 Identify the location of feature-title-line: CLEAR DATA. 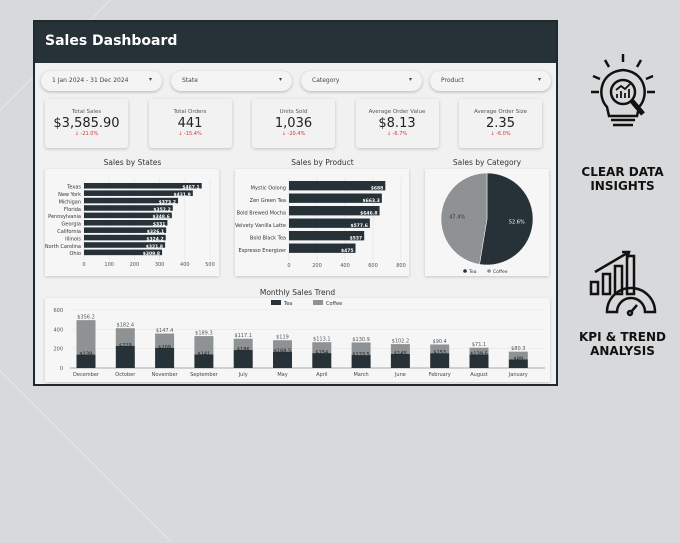
(622, 172).